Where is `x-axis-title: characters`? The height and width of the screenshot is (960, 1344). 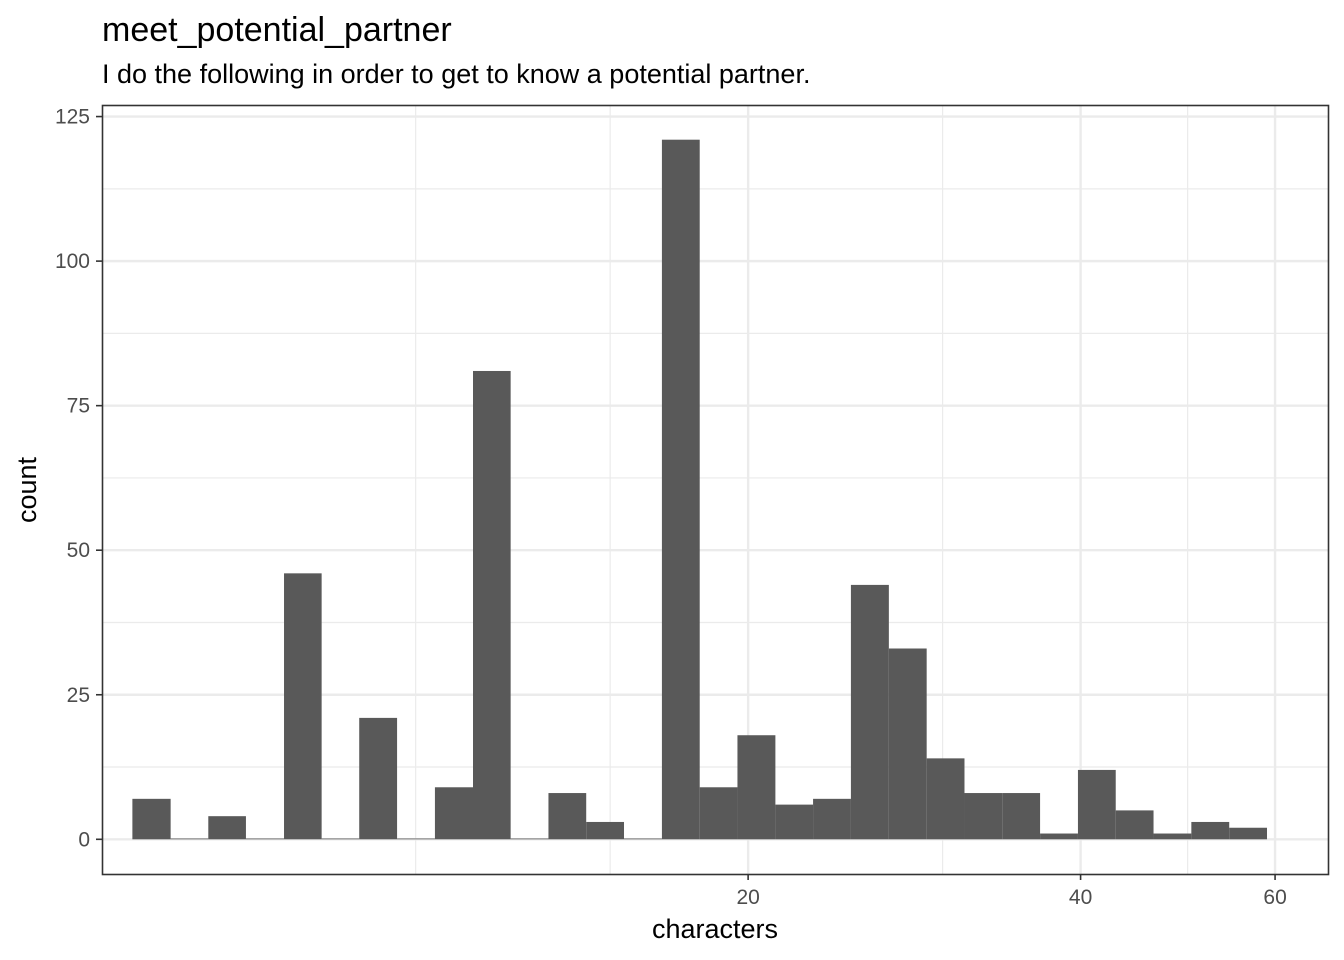
x-axis-title: characters is located at coordinates (715, 929).